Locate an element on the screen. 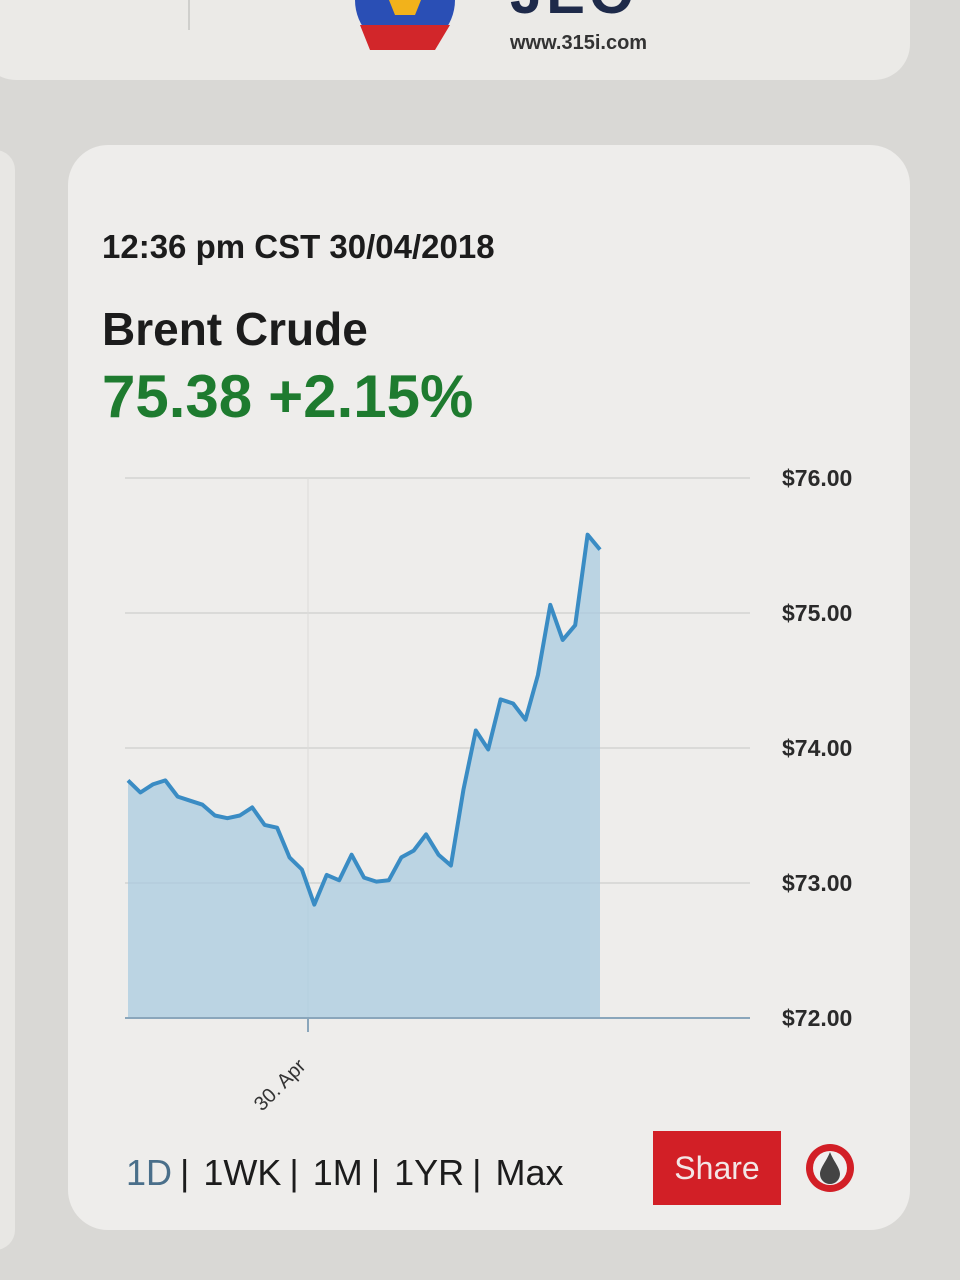 The height and width of the screenshot is (1280, 960). side-card is located at coordinates (7, 700).